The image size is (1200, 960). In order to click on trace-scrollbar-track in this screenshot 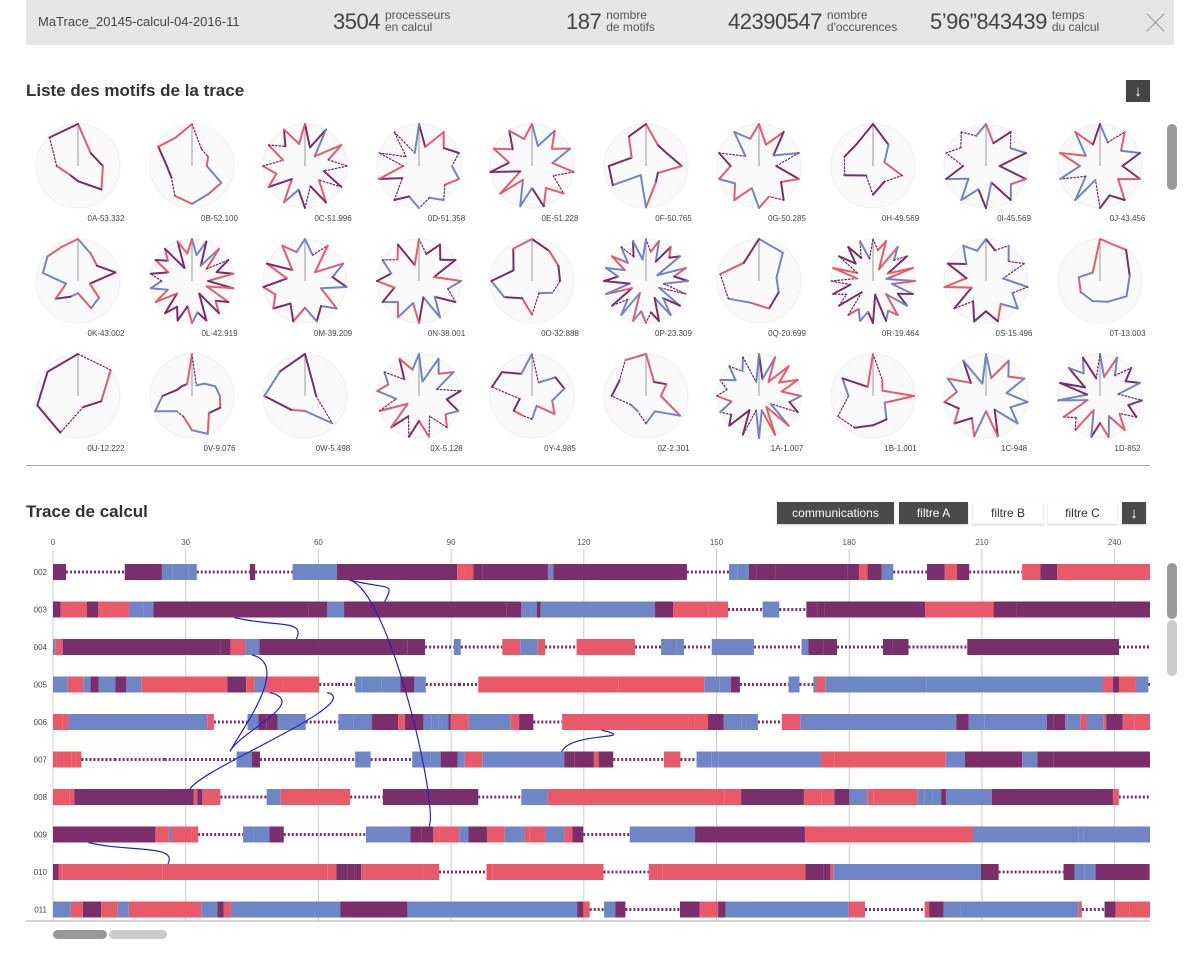, I will do `click(1172, 648)`.